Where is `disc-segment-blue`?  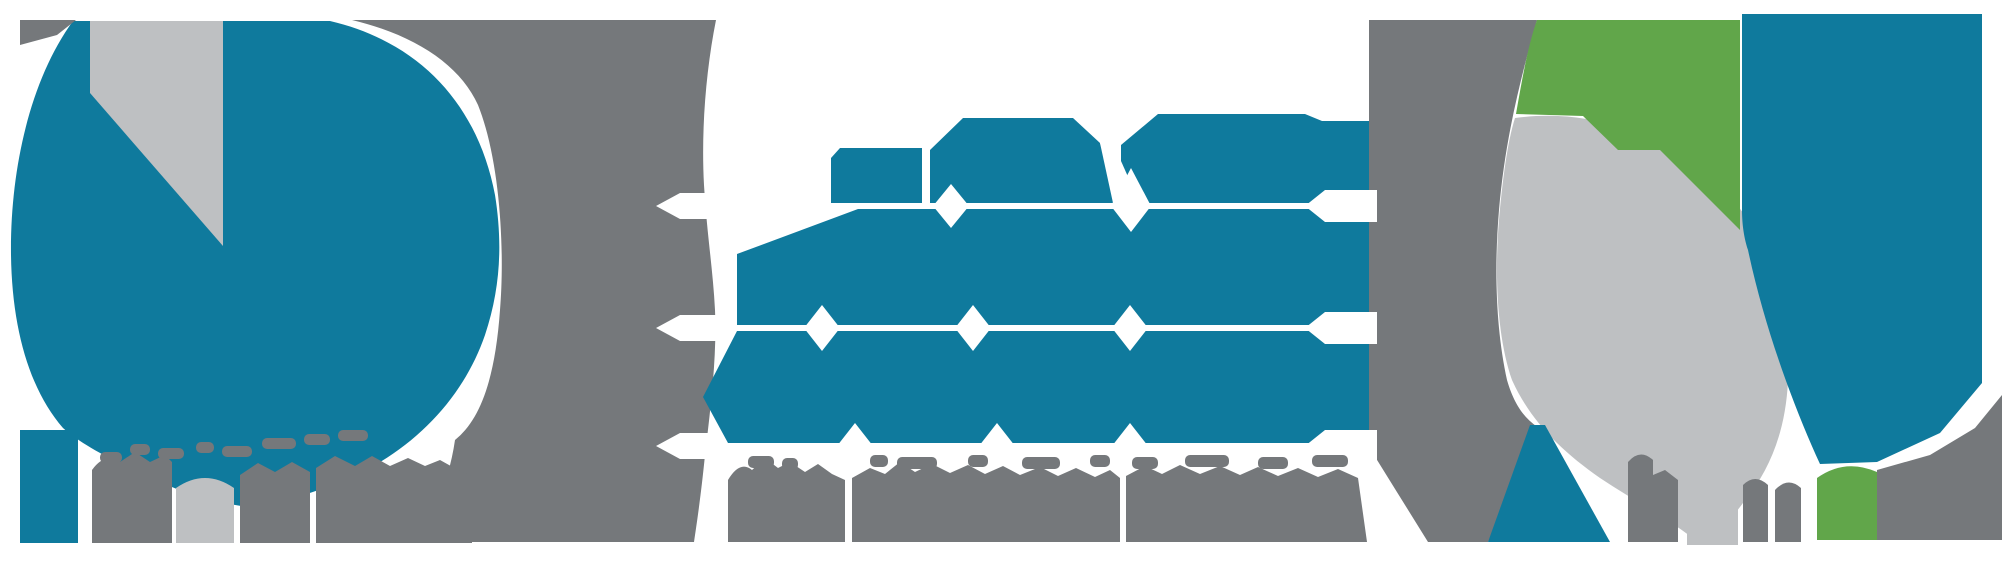 disc-segment-blue is located at coordinates (1862, 239).